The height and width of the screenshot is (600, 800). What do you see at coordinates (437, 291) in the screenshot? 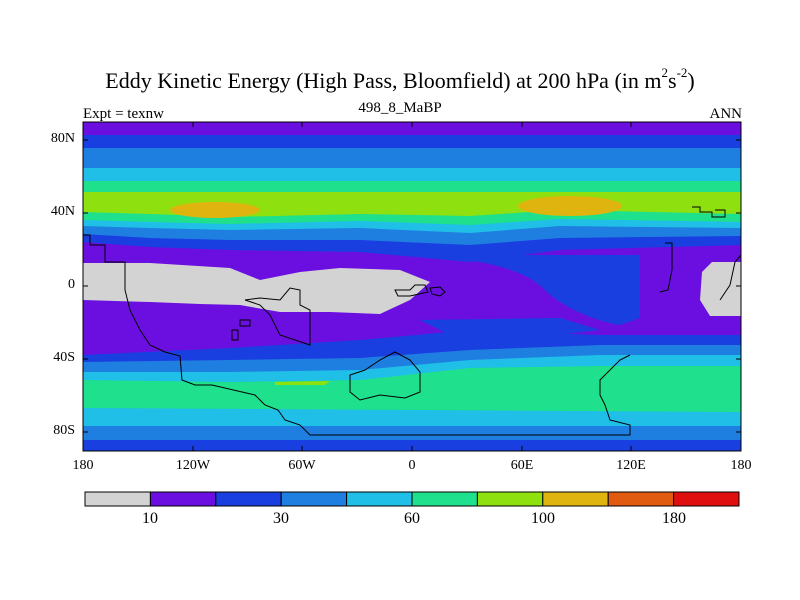
I see `coastline-indonesia` at bounding box center [437, 291].